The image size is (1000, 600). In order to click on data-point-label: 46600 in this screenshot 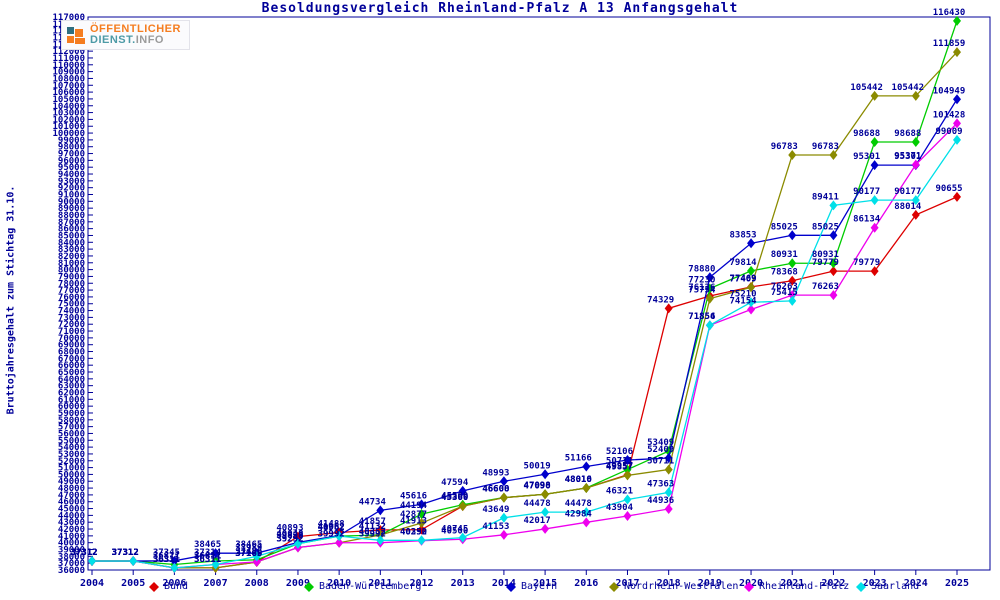, I will do `click(495, 490)`.